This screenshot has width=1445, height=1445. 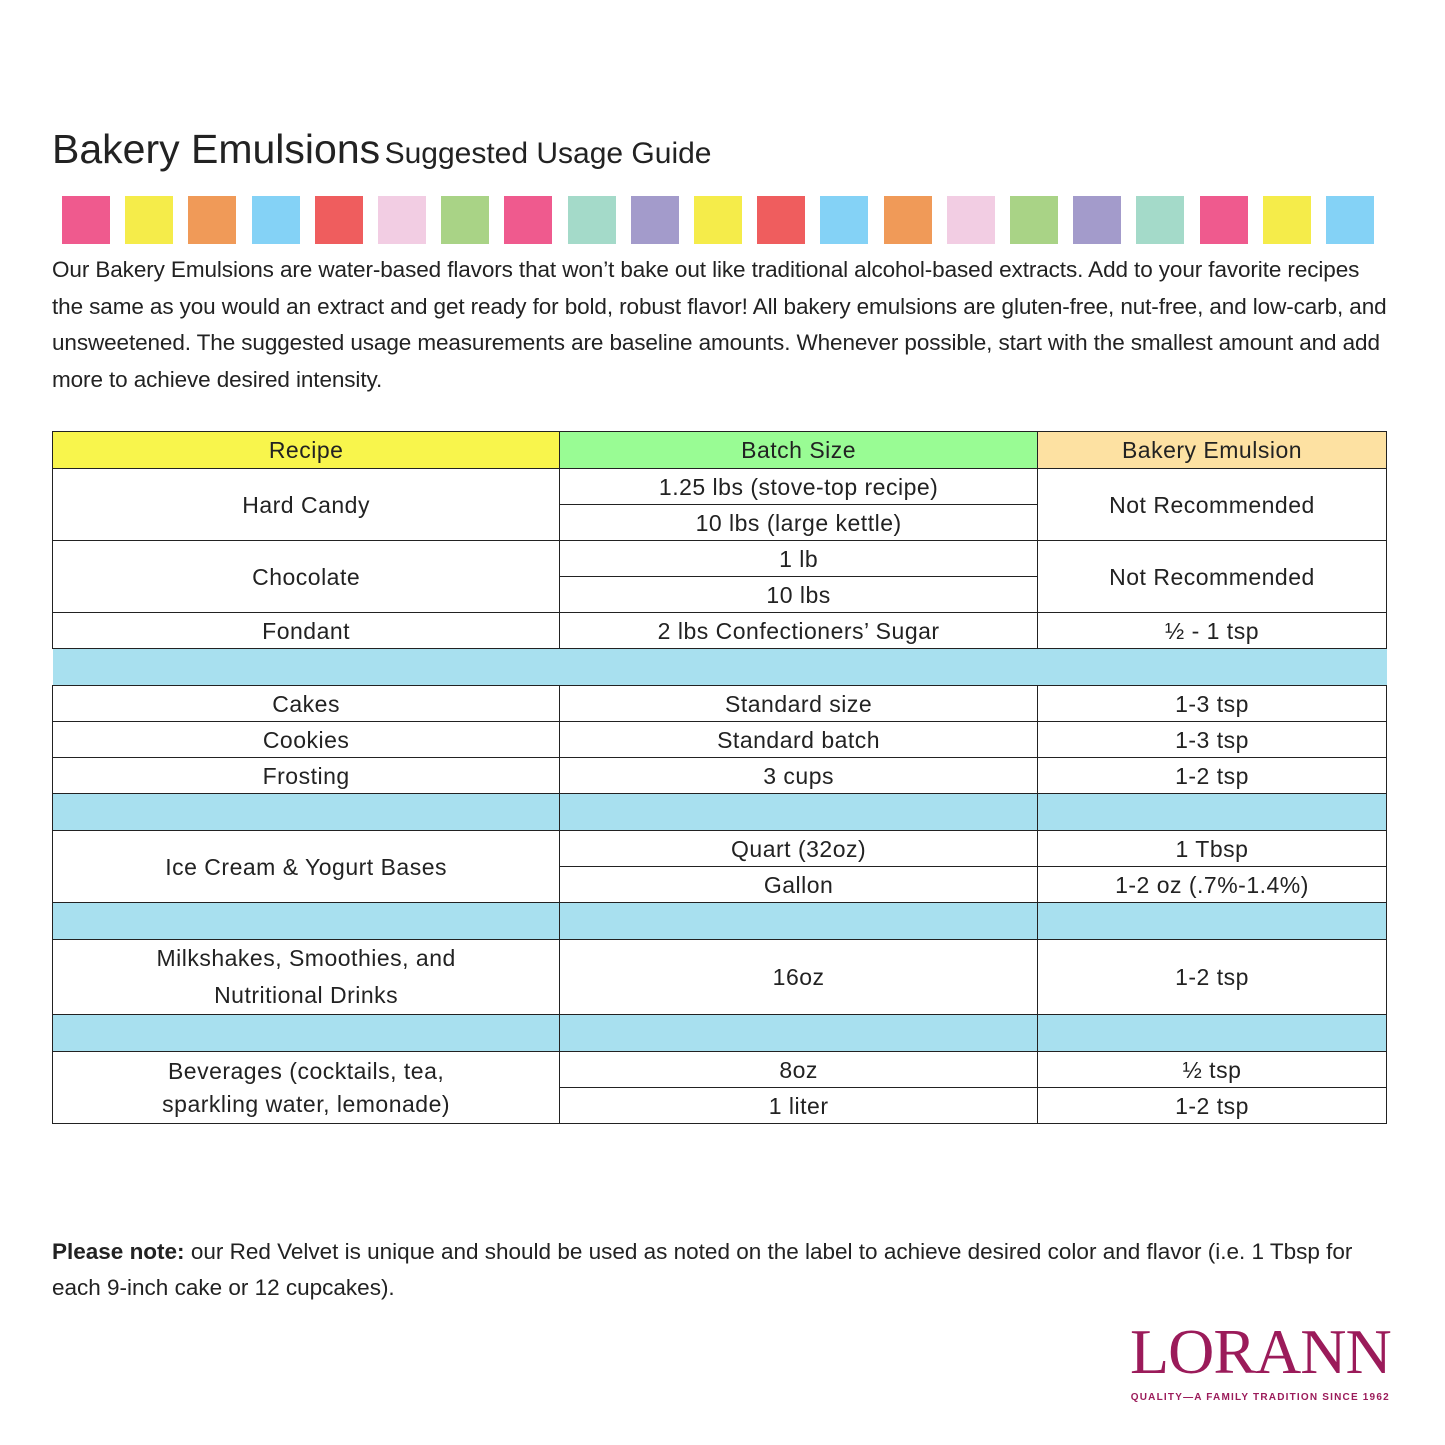 I want to click on table-row: Frosting 3 cups 1-2 tsp, so click(x=719, y=775).